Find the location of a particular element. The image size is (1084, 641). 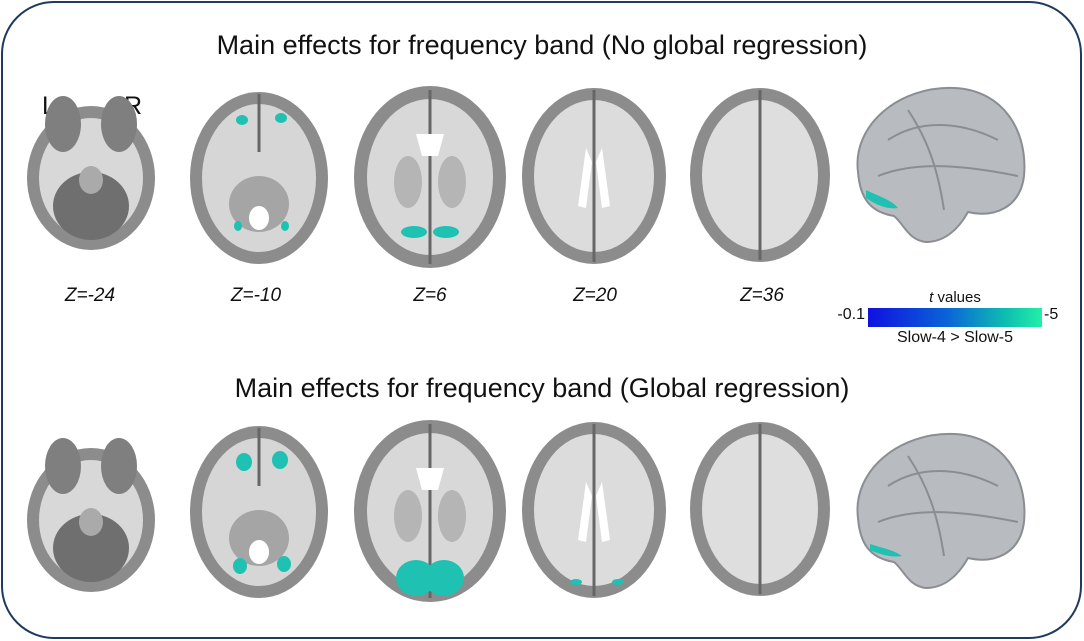

slice-label: Z=-10 is located at coordinates (256, 295).